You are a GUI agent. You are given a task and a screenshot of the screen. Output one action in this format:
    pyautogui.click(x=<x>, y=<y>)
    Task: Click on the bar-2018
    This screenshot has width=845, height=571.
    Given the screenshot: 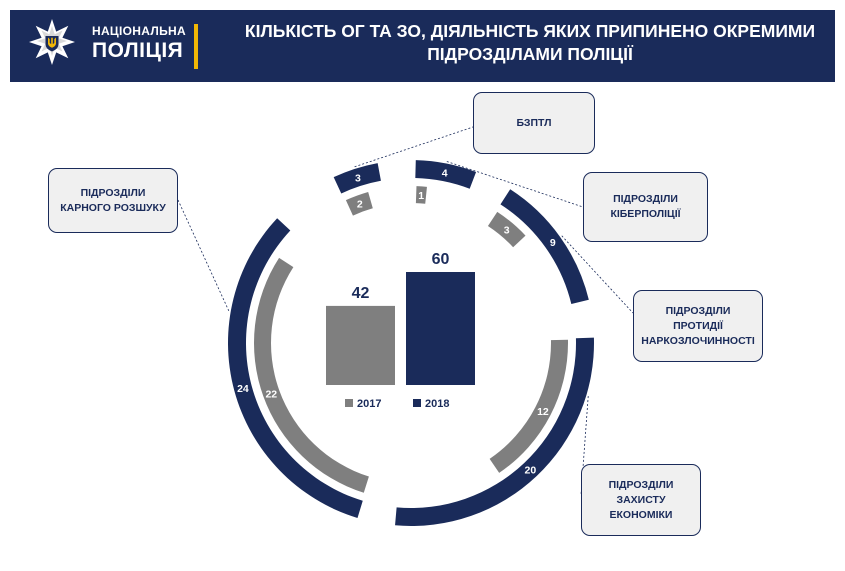 What is the action you would take?
    pyautogui.click(x=440, y=328)
    